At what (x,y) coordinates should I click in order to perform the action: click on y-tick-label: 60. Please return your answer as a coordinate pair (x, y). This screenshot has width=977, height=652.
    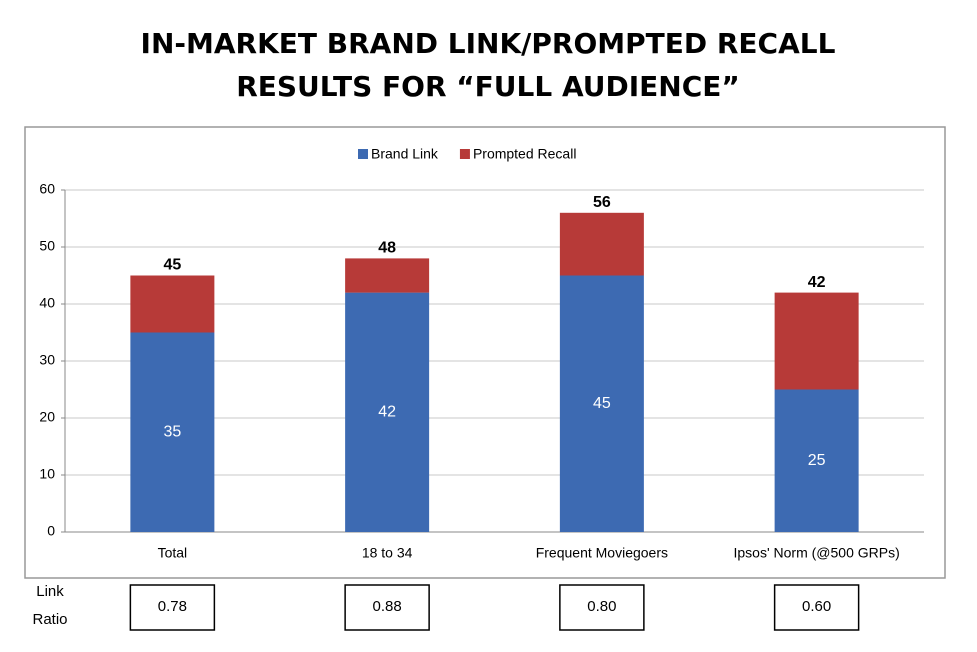
    Looking at the image, I should click on (47, 189).